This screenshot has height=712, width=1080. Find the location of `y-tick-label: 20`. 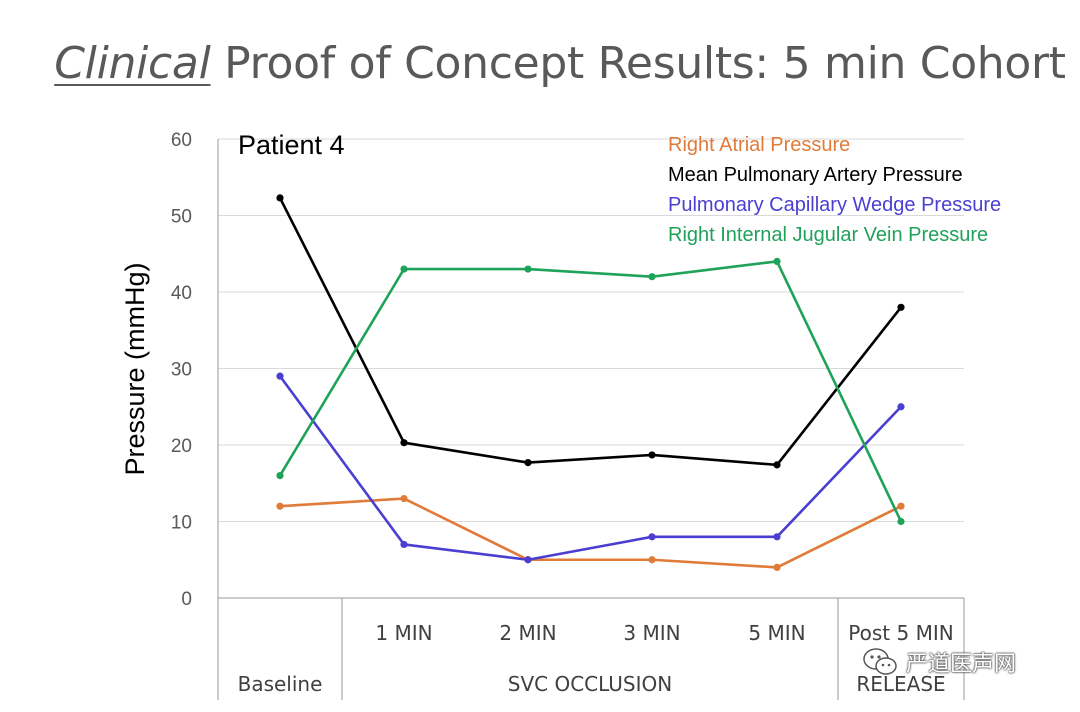

y-tick-label: 20 is located at coordinates (181, 446).